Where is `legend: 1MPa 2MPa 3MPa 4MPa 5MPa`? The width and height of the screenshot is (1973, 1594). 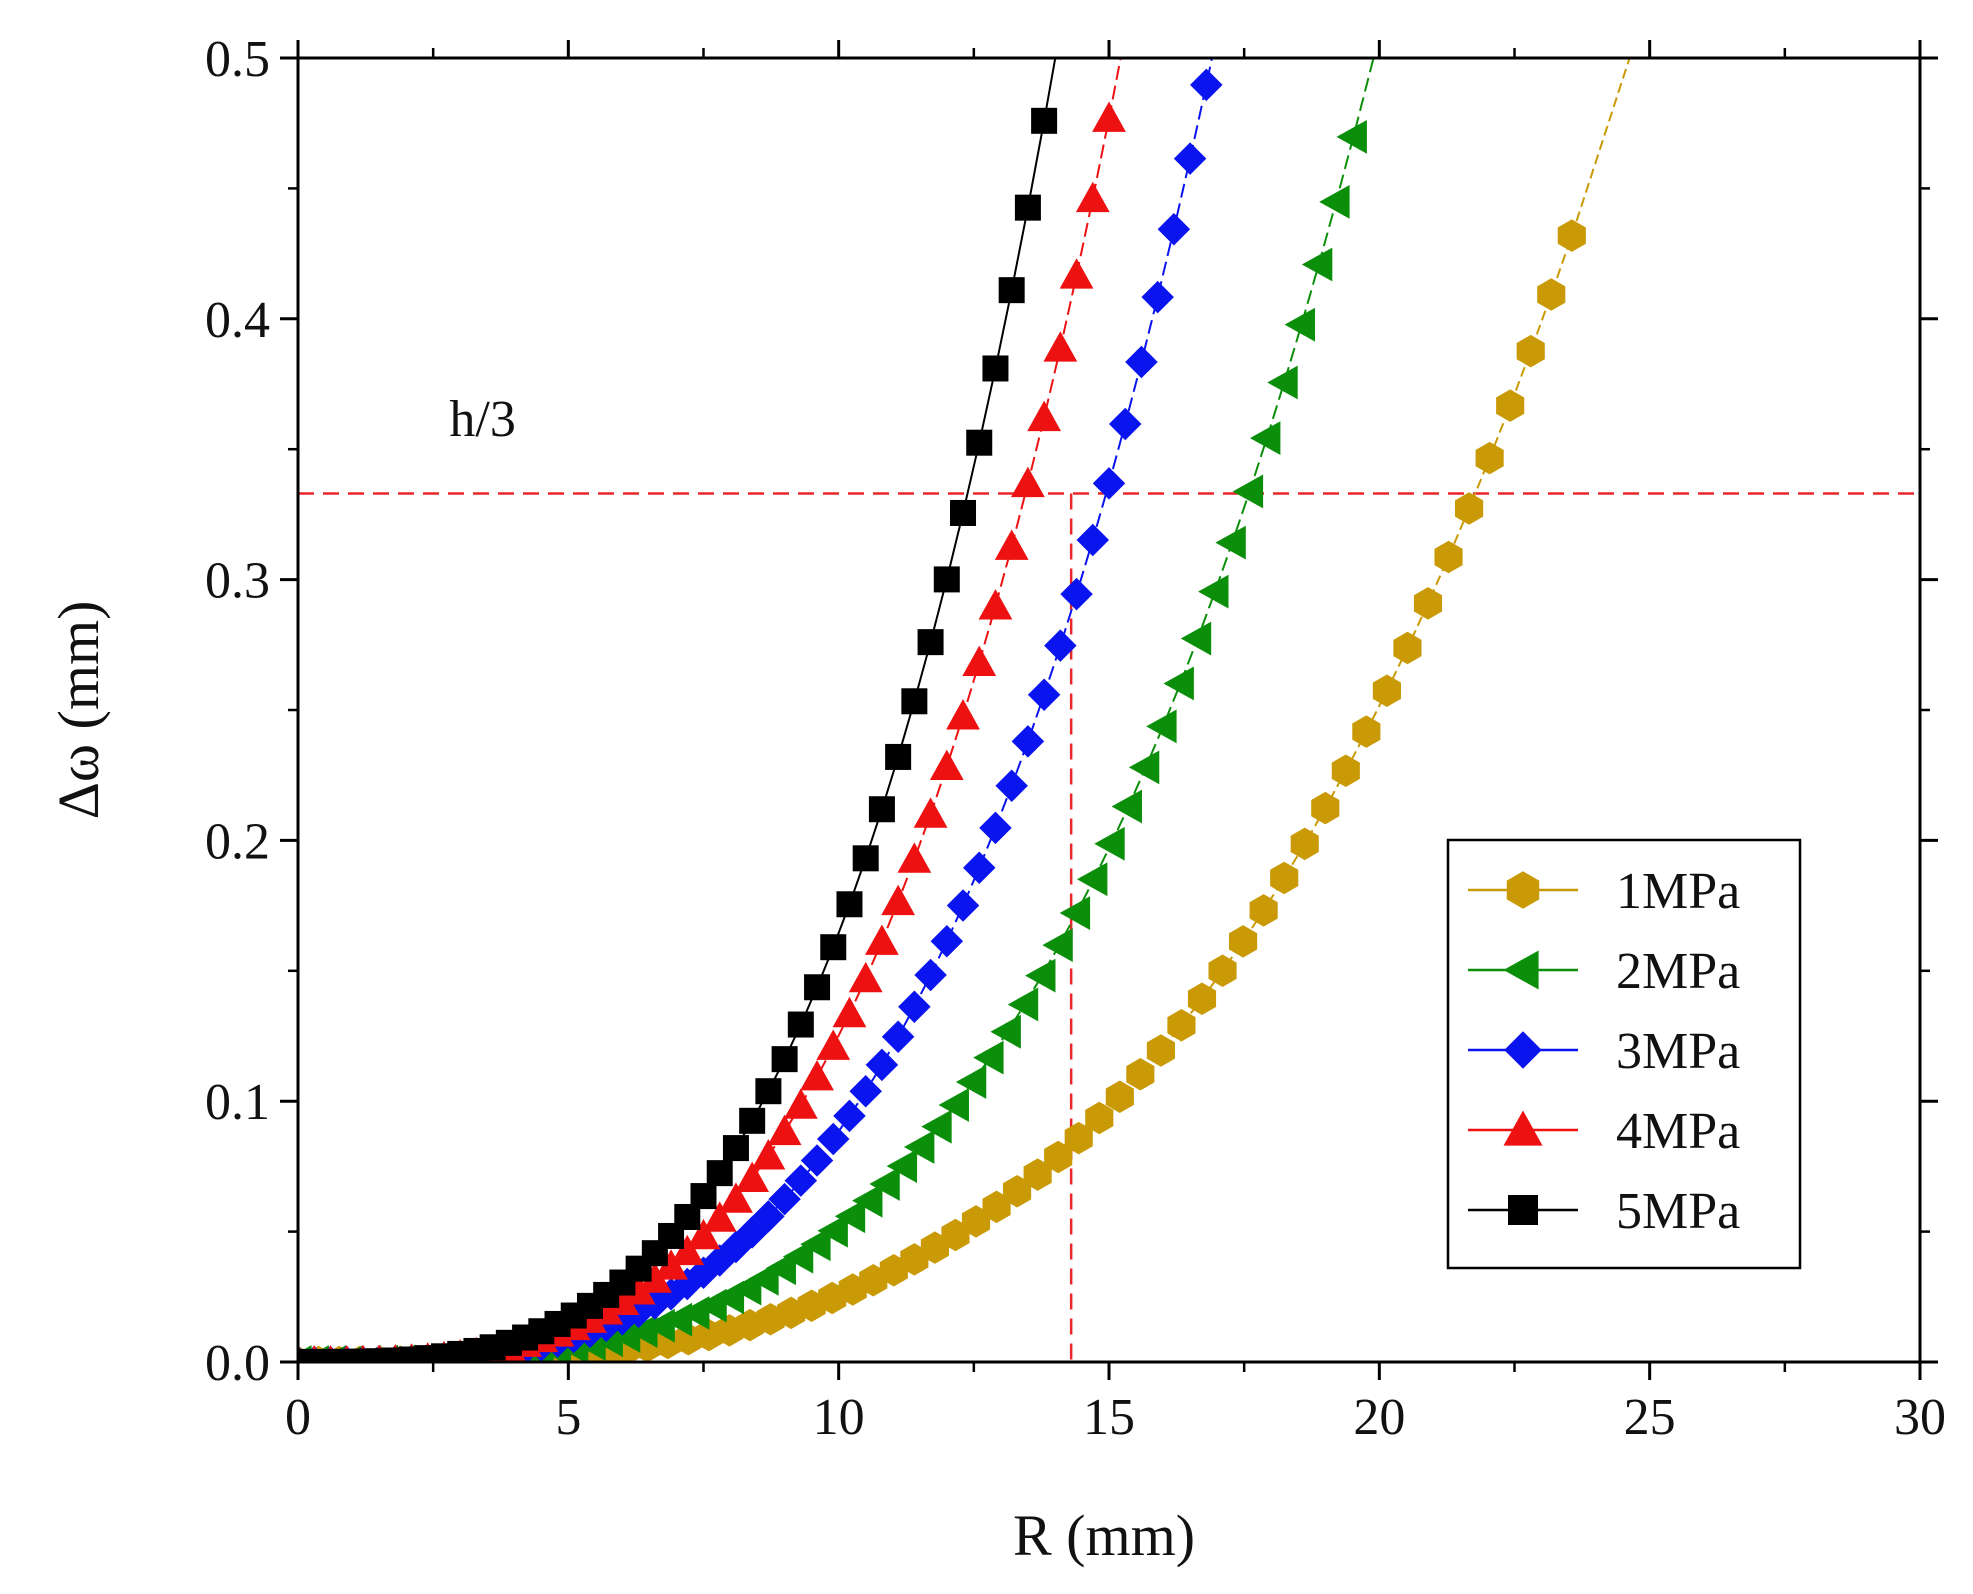 legend: 1MPa 2MPa 3MPa 4MPa 5MPa is located at coordinates (1624, 1054).